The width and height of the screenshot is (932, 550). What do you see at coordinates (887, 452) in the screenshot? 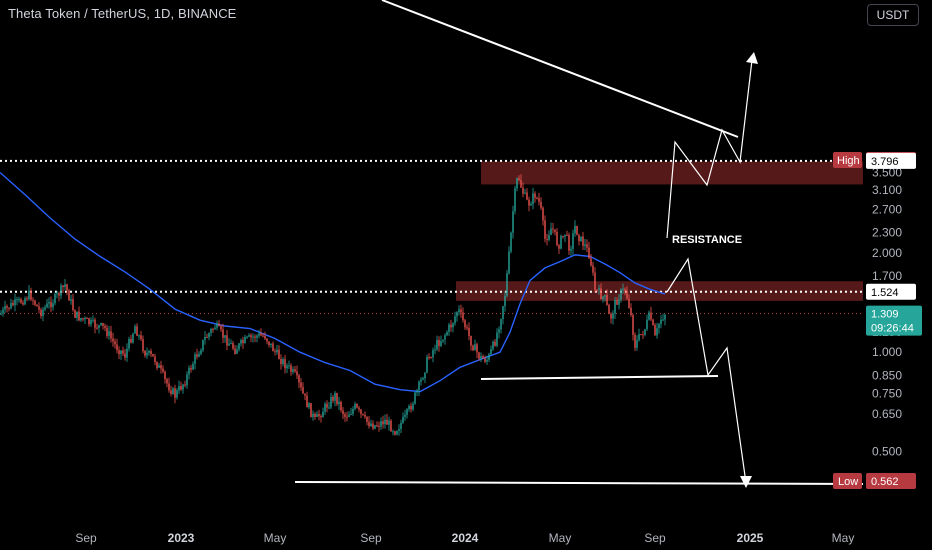
I see `y-tick-label: 0.500` at bounding box center [887, 452].